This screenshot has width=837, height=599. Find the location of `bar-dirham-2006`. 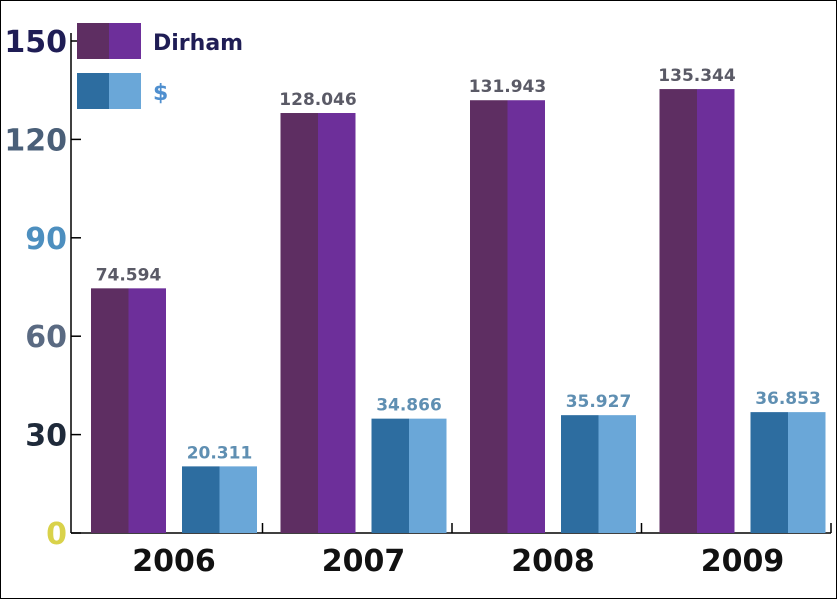

bar-dirham-2006 is located at coordinates (110, 410).